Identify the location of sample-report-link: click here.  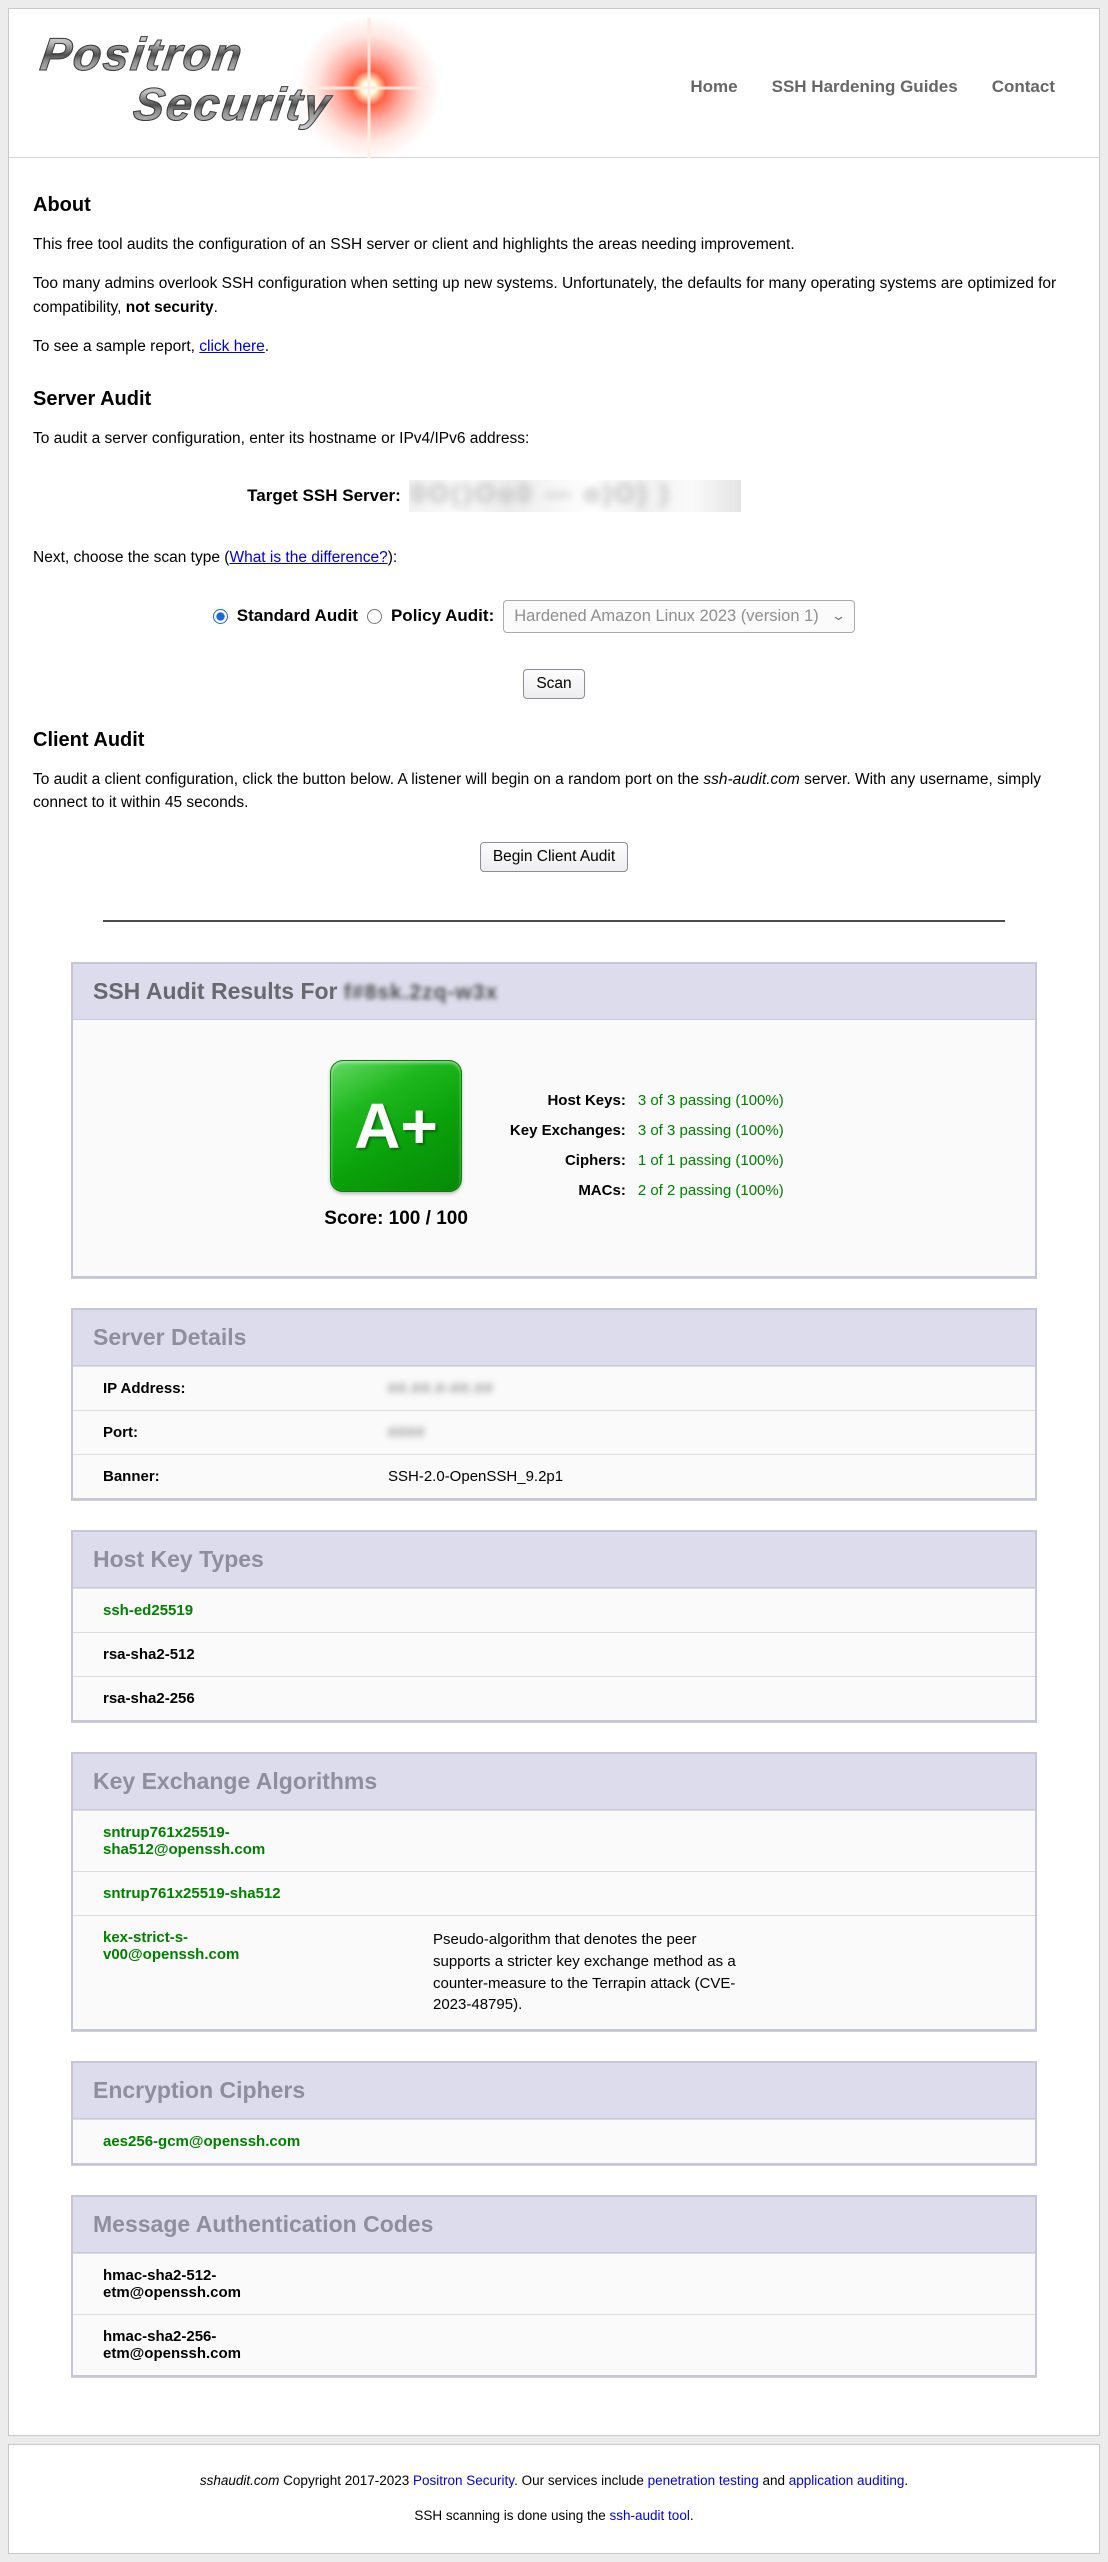
(232, 346).